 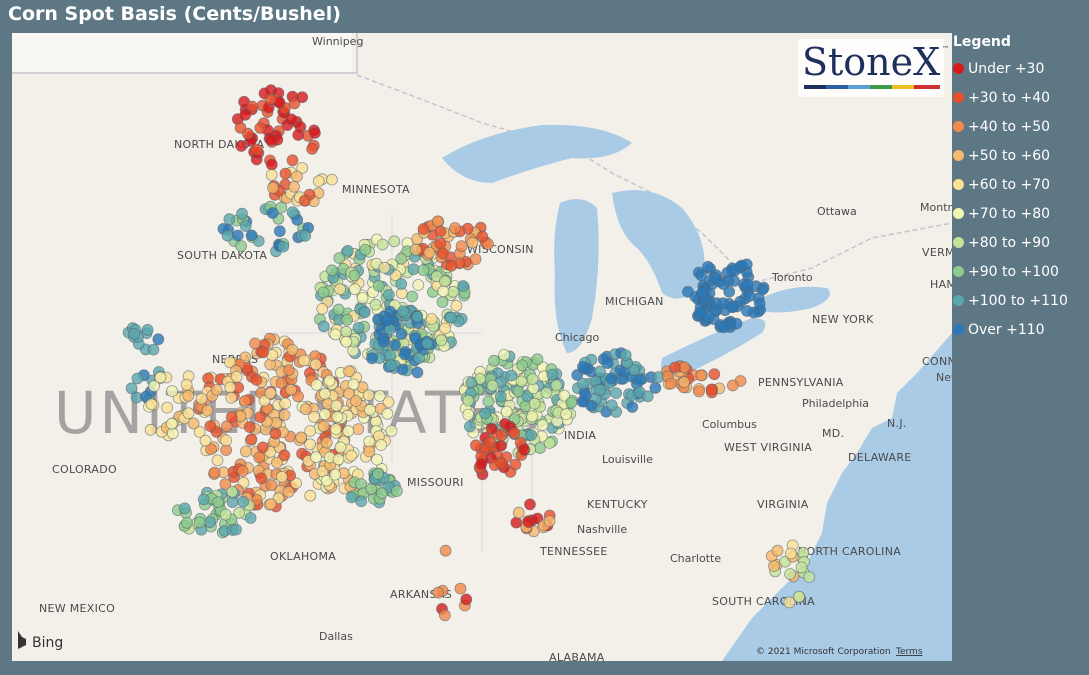 I want to click on legend-label: +40 to +50, so click(x=1009, y=126).